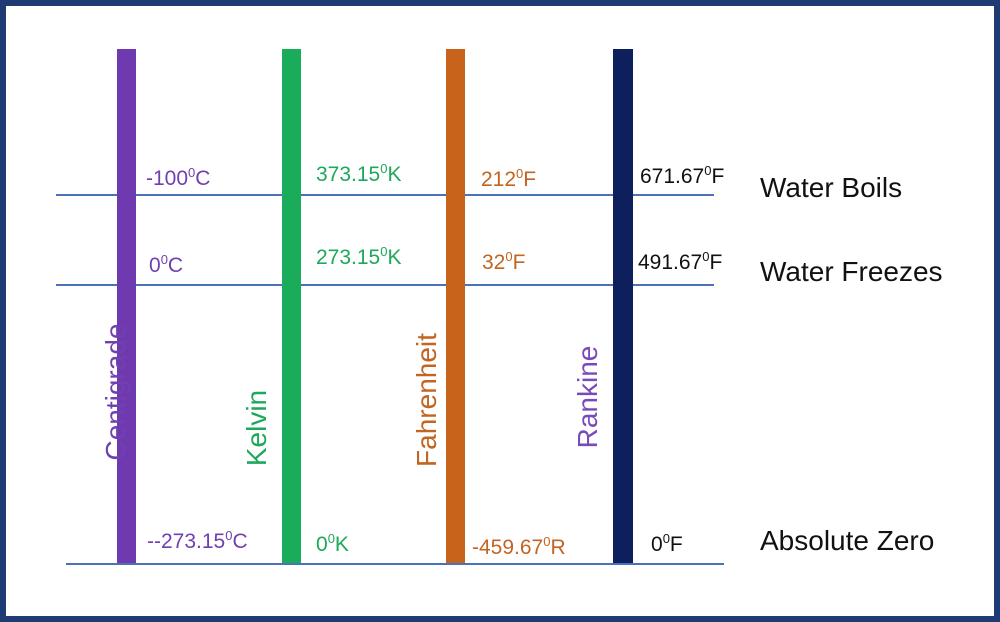 The width and height of the screenshot is (1000, 622). Describe the element at coordinates (166, 264) in the screenshot. I see `centigrade-freezes-value: 00C` at that location.